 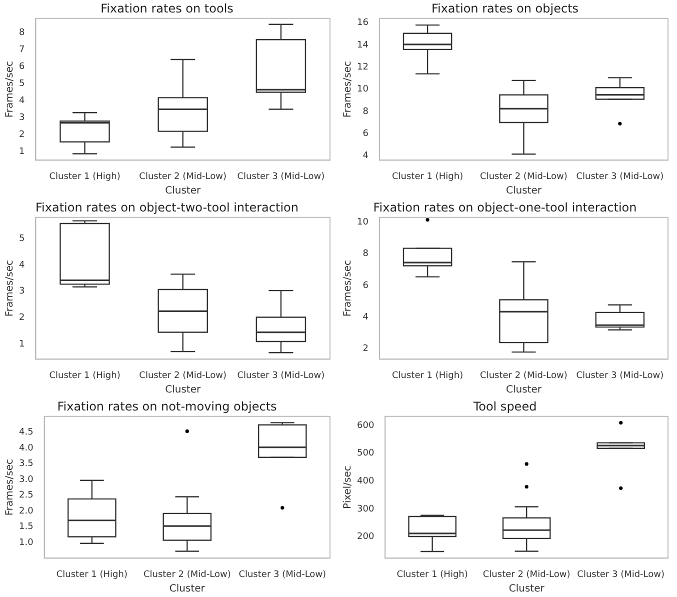 I want to click on chart-title: Fixation rates on objects, so click(x=505, y=8).